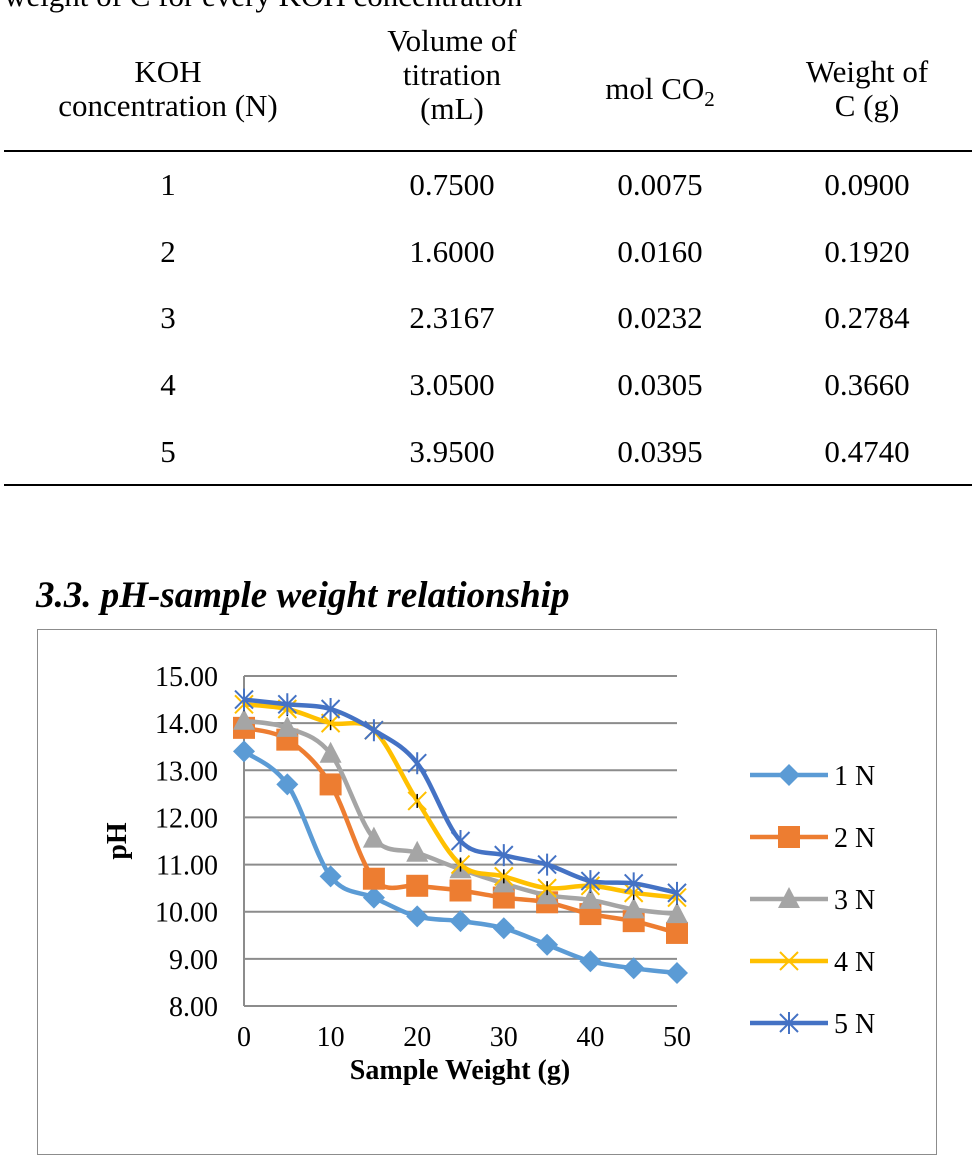 The image size is (976, 1166). Describe the element at coordinates (660, 317) in the screenshot. I see `table-cell: 0.0232` at that location.